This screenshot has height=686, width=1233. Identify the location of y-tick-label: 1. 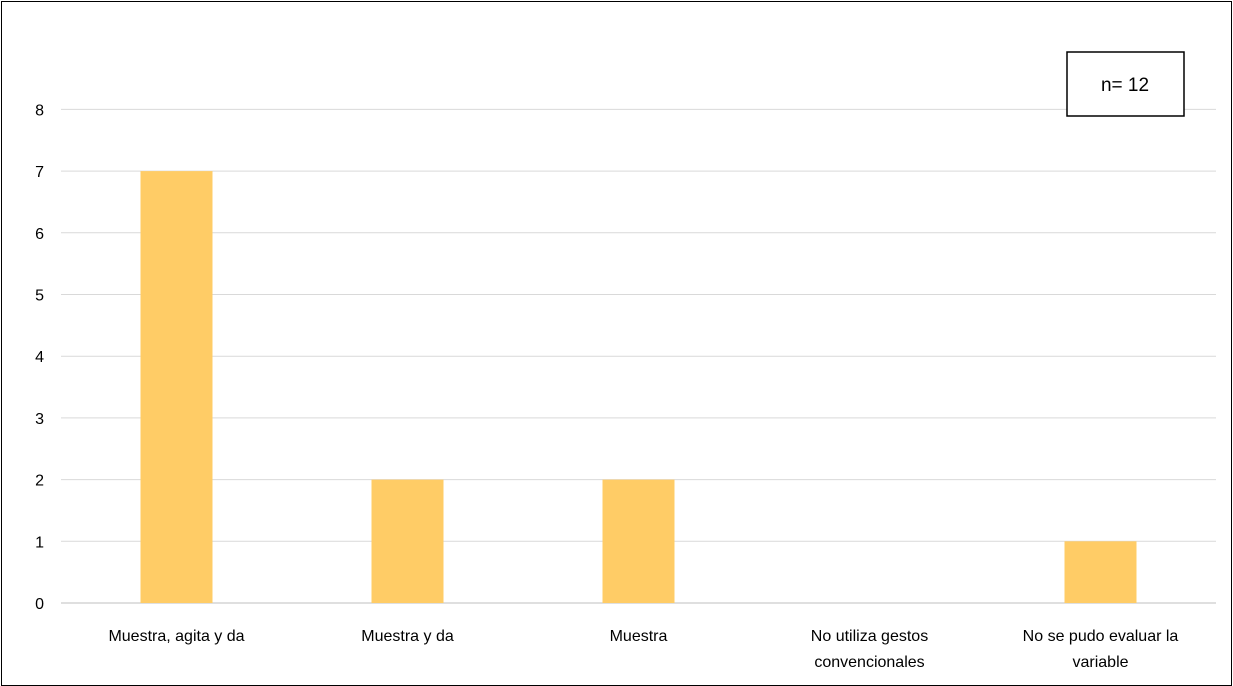
(39, 542).